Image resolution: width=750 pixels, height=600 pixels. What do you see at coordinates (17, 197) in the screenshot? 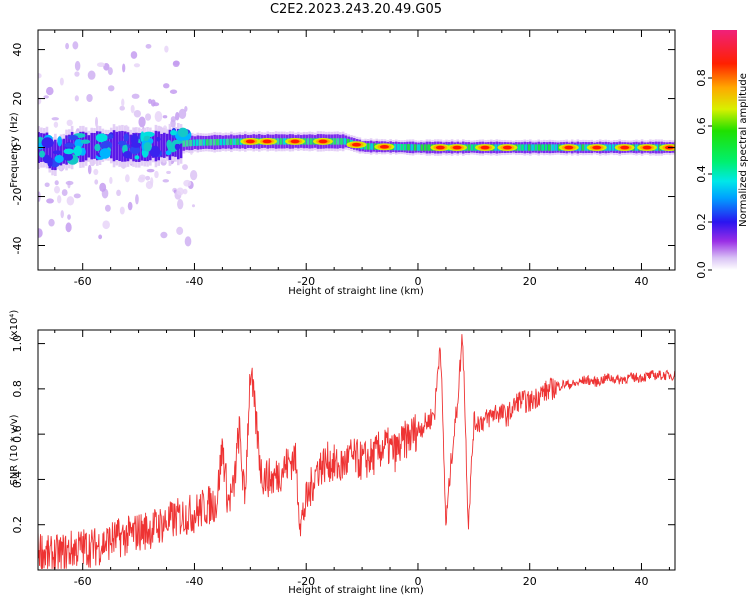
I see `spectrogram-y-tick-label: -20` at bounding box center [17, 197].